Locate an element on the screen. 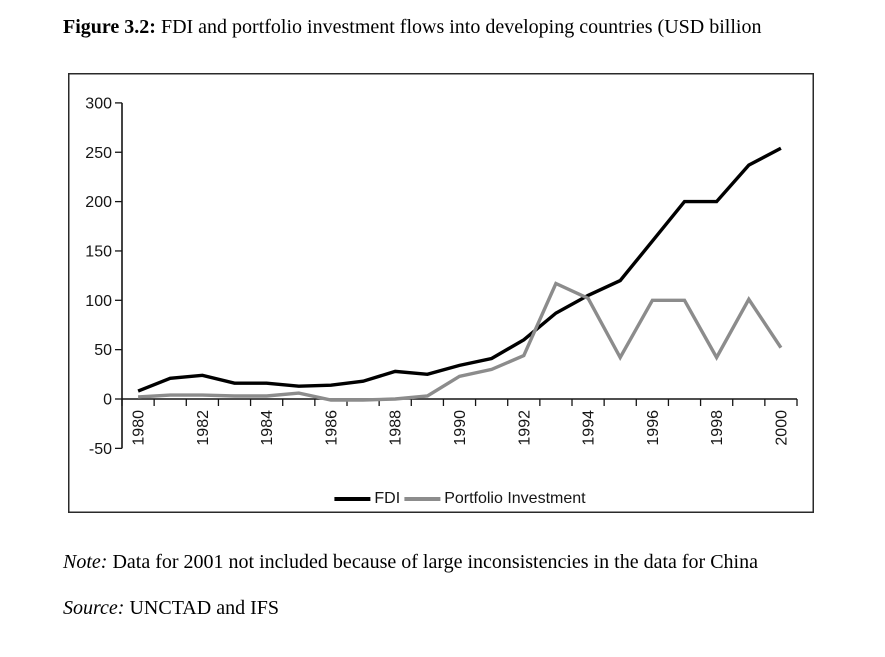 This screenshot has width=885, height=657. figure-source: Source: UNCTAD and IFS is located at coordinates (171, 608).